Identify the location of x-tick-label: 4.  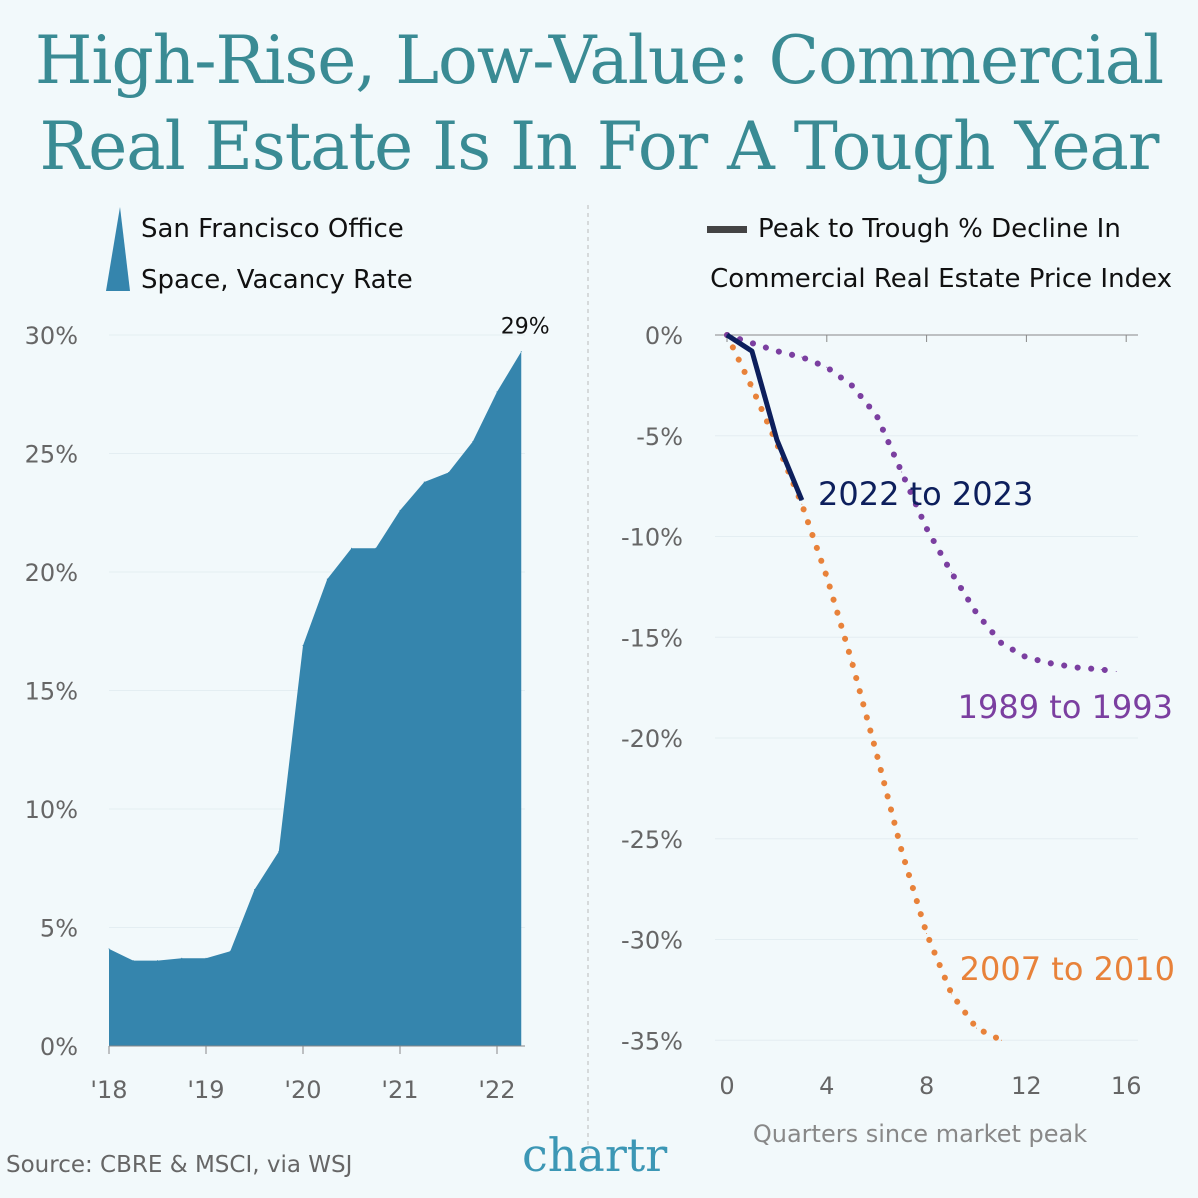
(826, 1086).